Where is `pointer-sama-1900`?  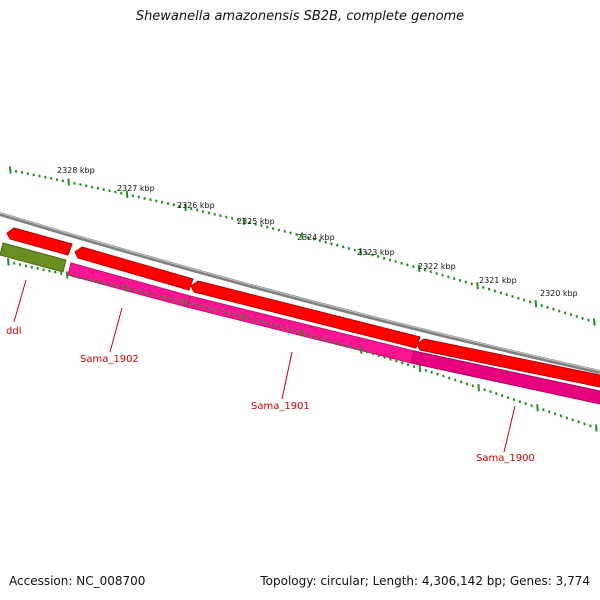
pointer-sama-1900 is located at coordinates (509, 429).